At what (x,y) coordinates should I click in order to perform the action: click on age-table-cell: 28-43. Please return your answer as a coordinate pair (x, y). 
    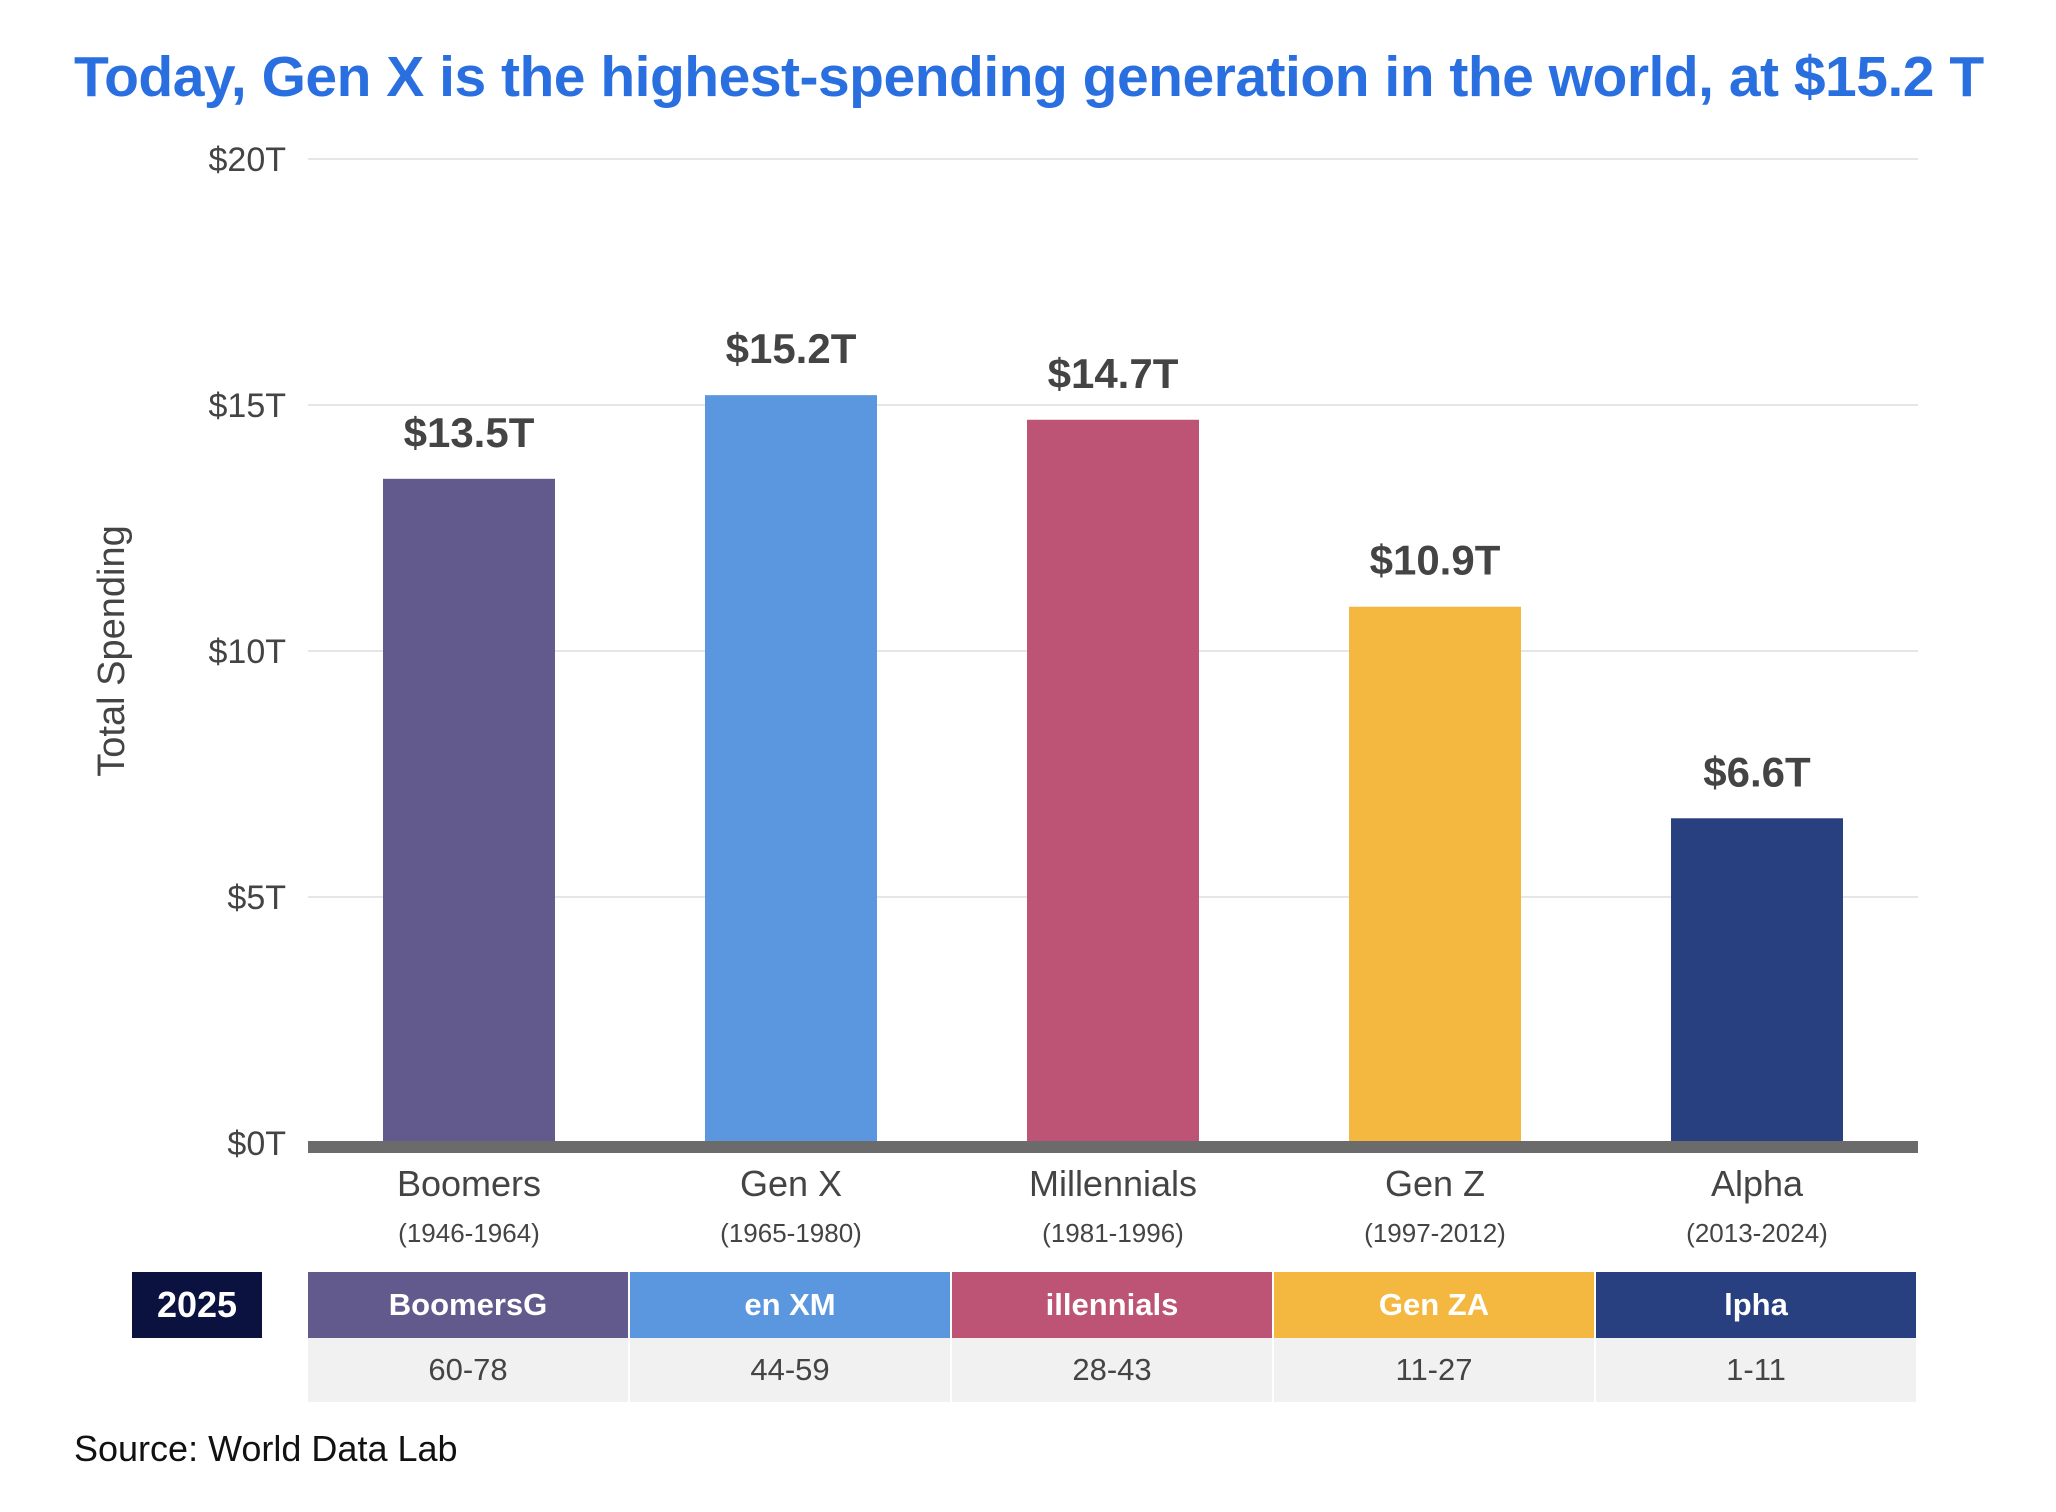
    Looking at the image, I should click on (1113, 1370).